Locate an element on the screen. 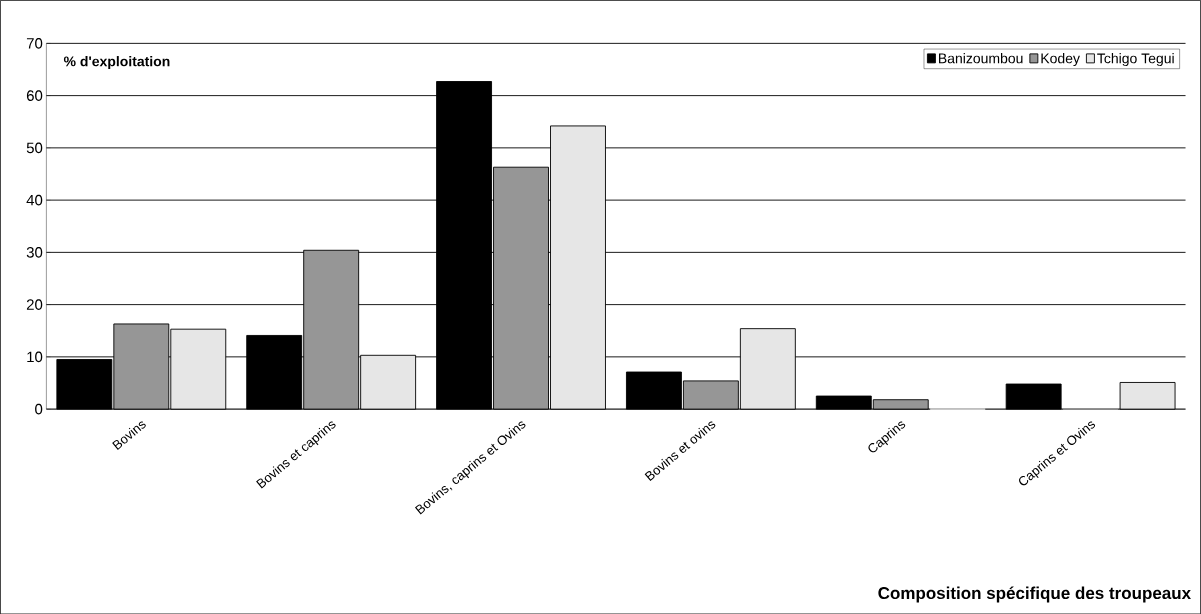  y-tick-label: 0 is located at coordinates (39, 409).